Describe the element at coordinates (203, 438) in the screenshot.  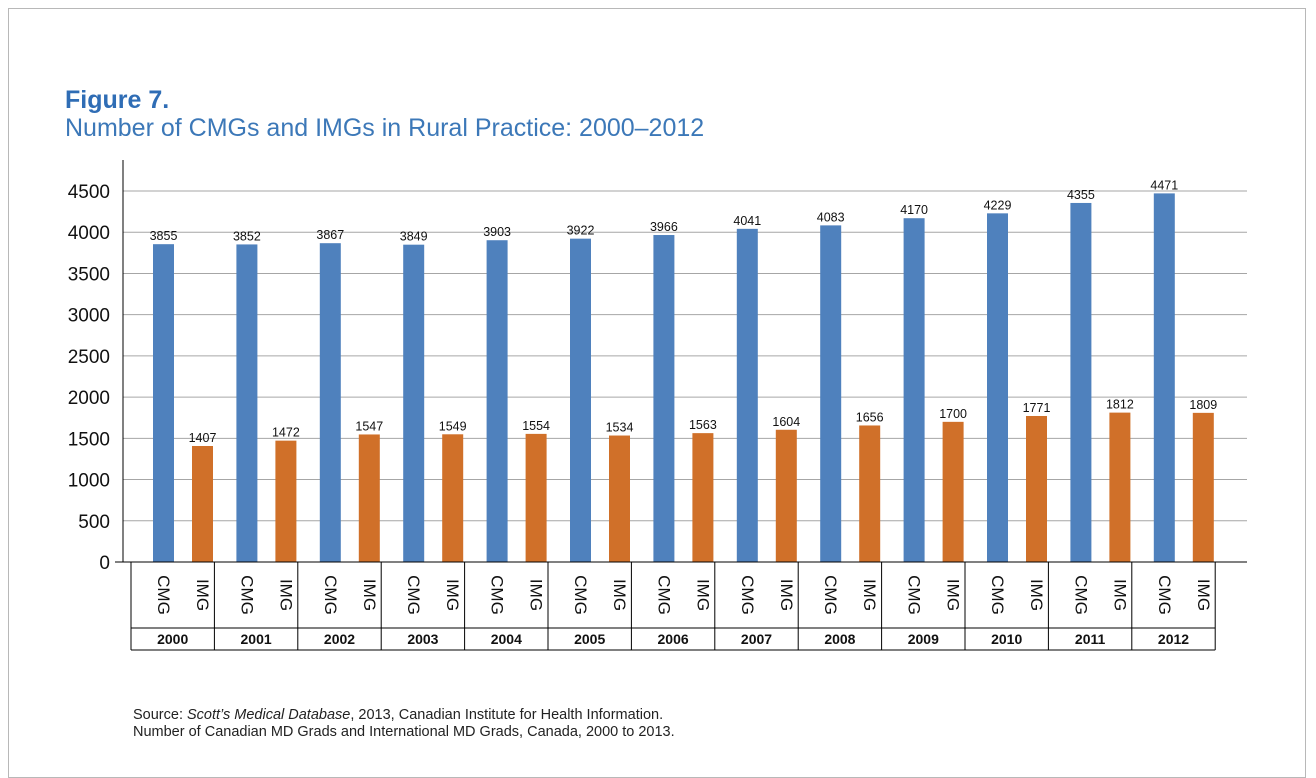
I see `data-label: 1407` at that location.